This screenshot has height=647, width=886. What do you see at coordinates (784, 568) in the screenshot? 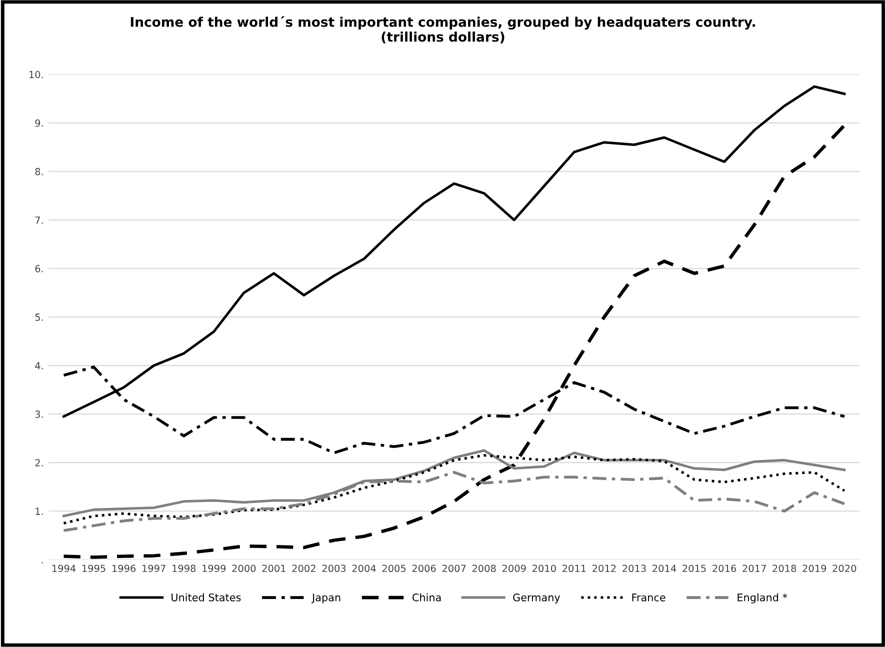
I see `x-tick-label: 2018` at bounding box center [784, 568].